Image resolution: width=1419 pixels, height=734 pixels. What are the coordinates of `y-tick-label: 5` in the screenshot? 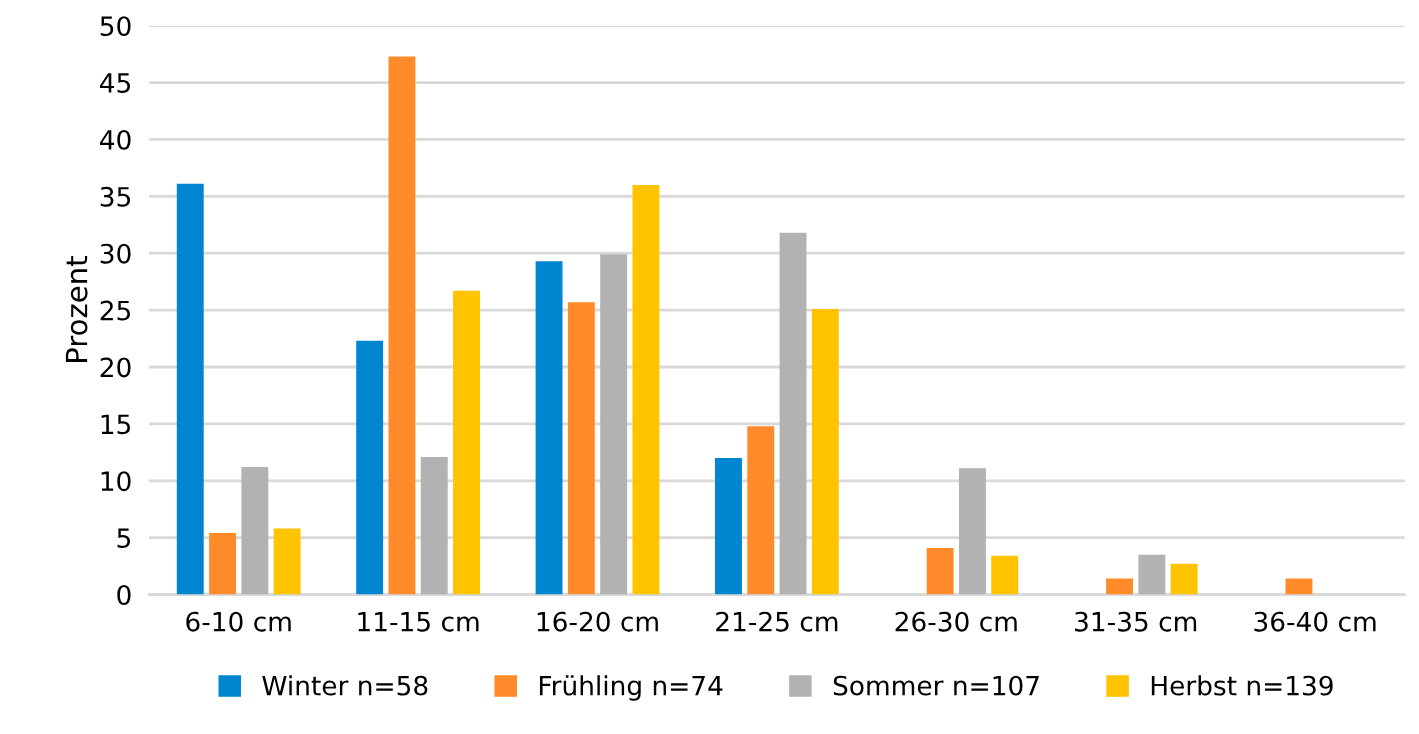 It's located at (124, 538).